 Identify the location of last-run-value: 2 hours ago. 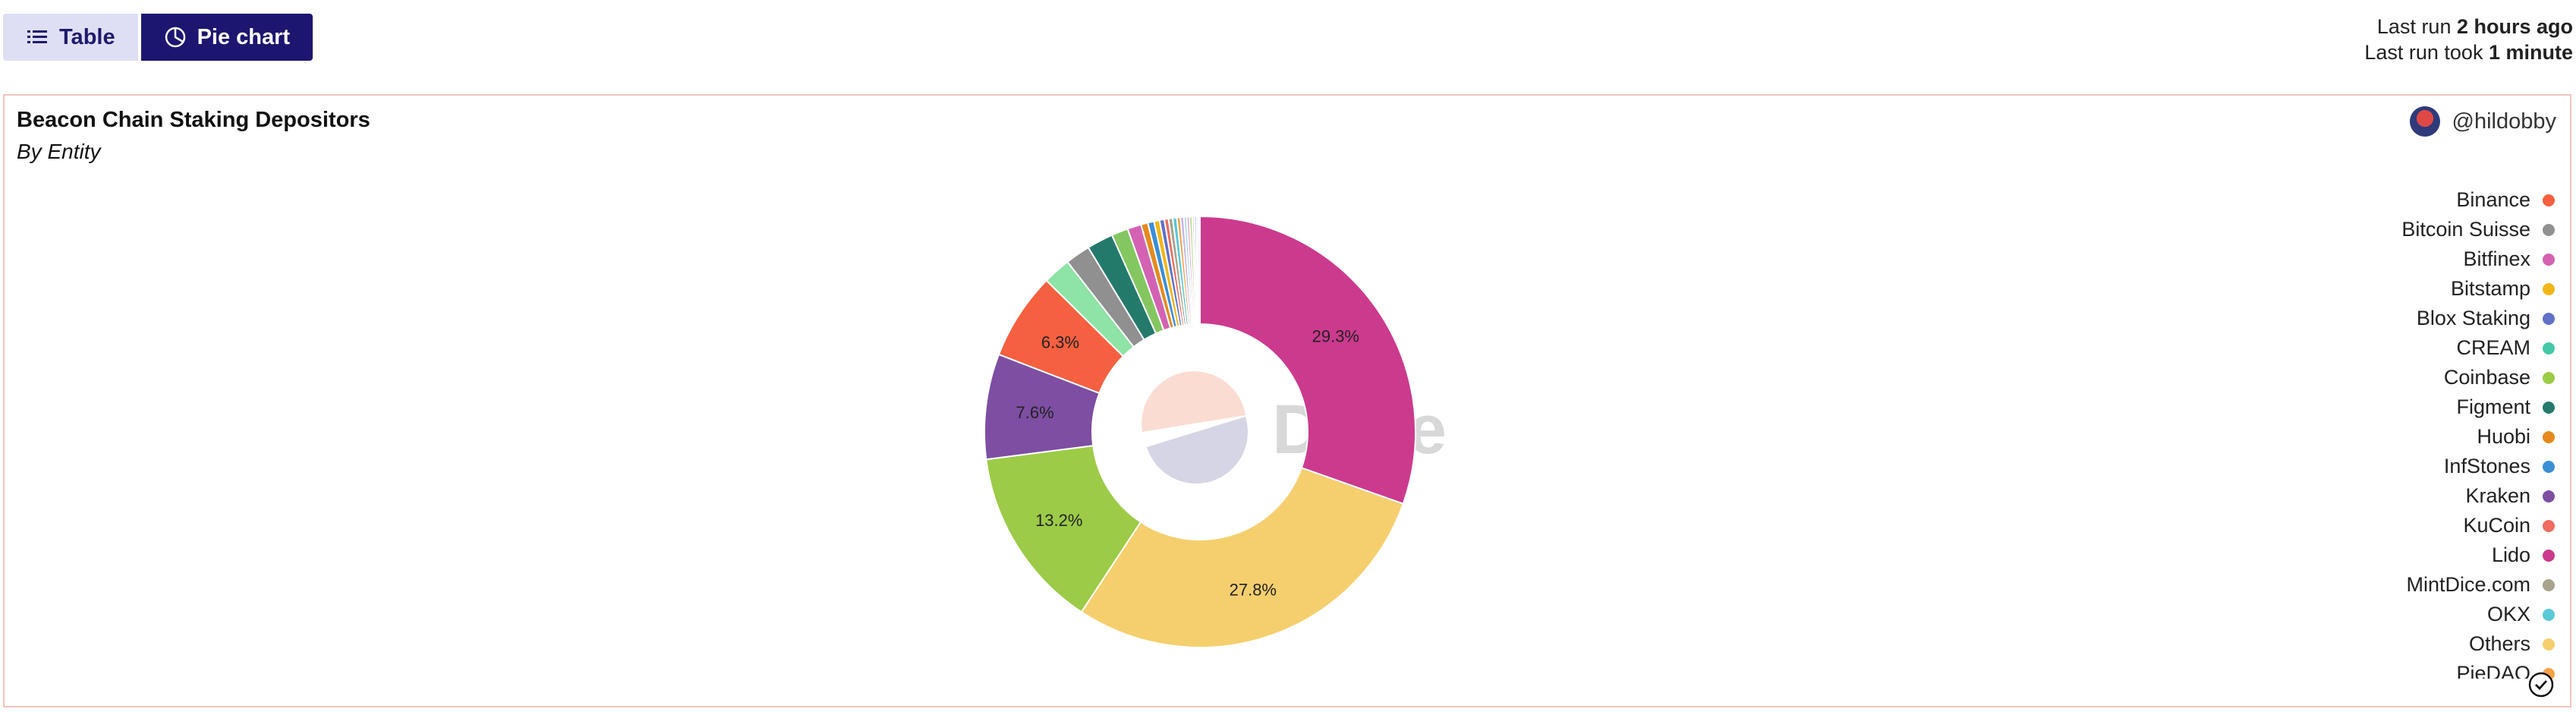
(2514, 26).